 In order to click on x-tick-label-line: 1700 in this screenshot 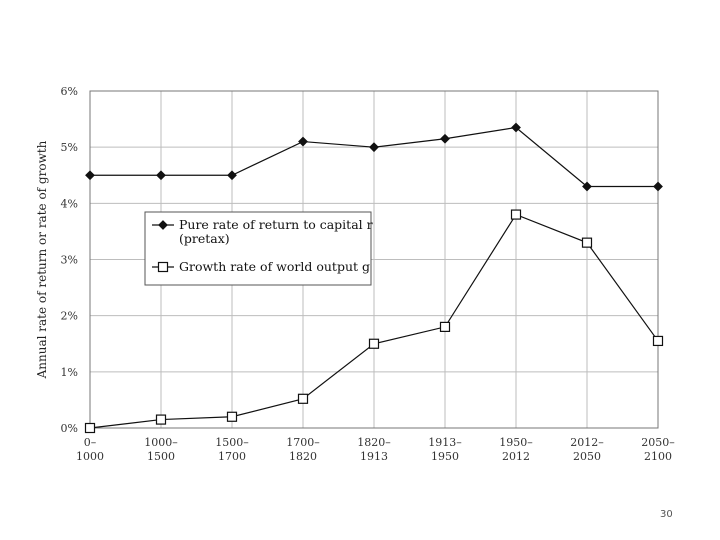, I will do `click(232, 456)`.